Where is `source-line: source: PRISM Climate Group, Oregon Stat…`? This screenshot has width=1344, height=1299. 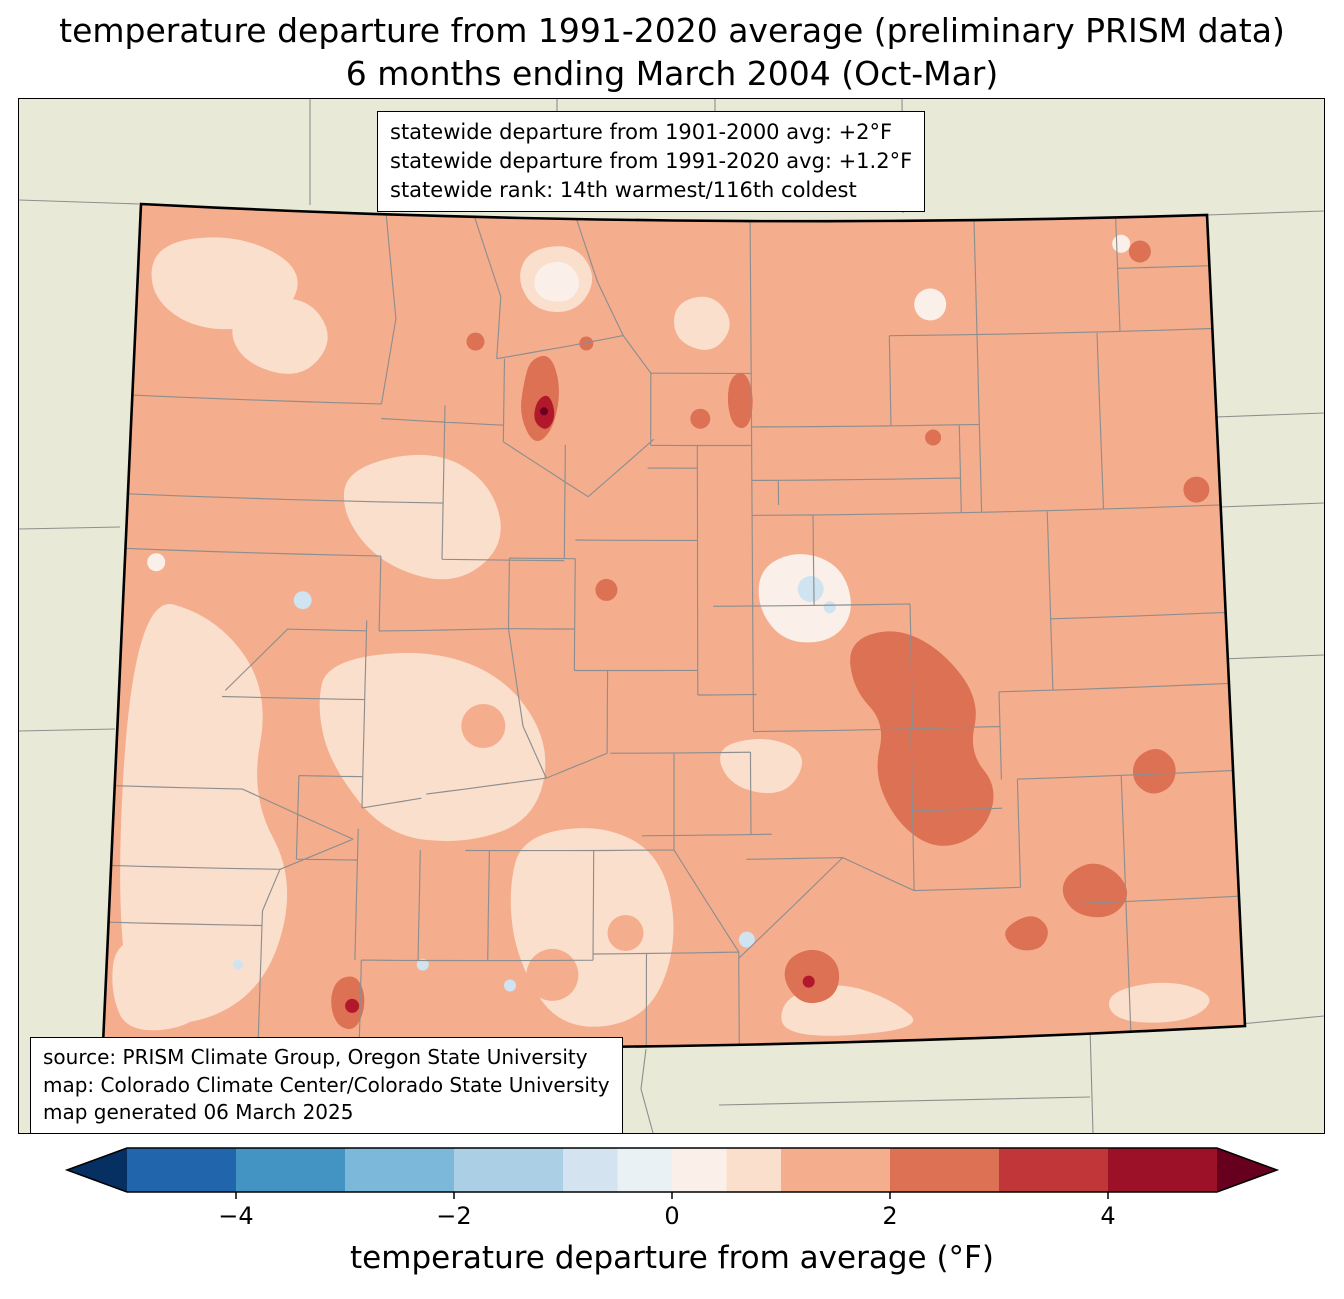
source-line: source: PRISM Climate Group, Oregon Stat… is located at coordinates (315, 1057).